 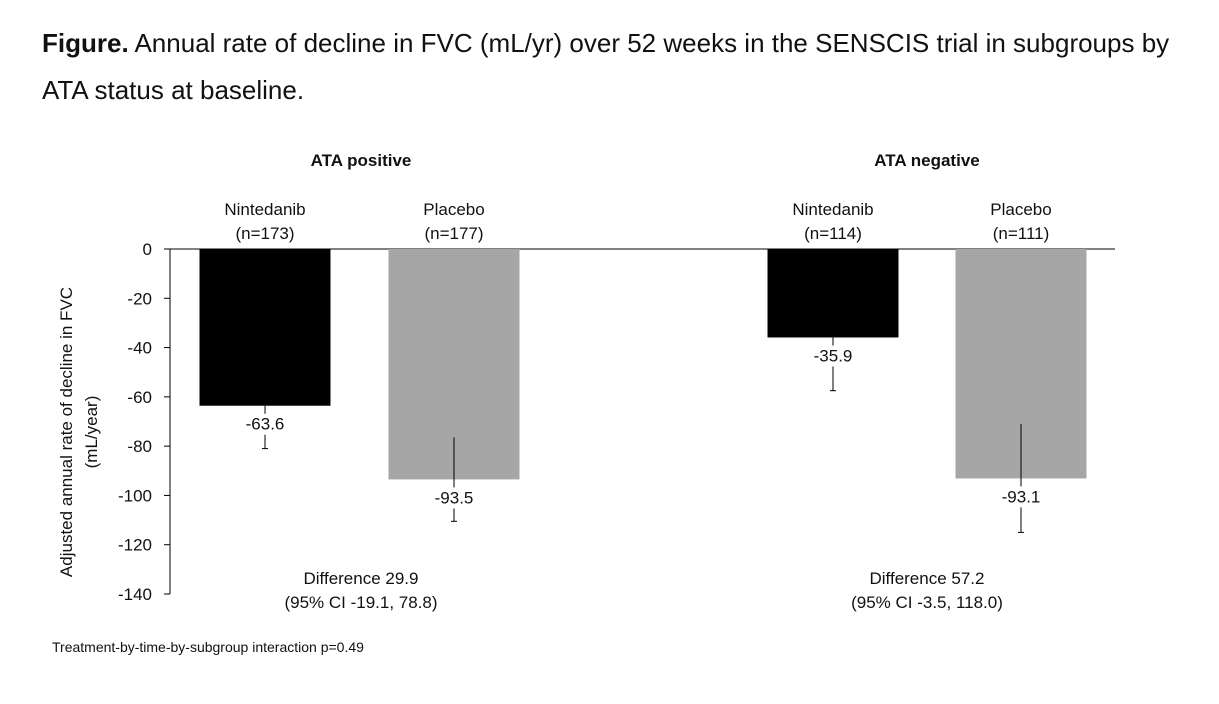 What do you see at coordinates (66, 432) in the screenshot?
I see `y-axis-title: Adjusted annual rate of decline in FVC` at bounding box center [66, 432].